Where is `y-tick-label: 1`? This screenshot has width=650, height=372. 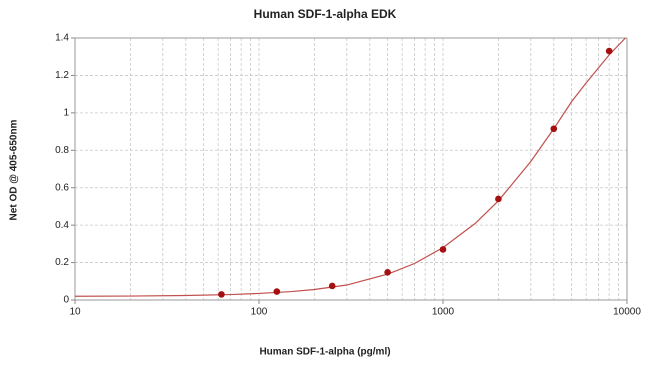
y-tick-label: 1 is located at coordinates (66, 112).